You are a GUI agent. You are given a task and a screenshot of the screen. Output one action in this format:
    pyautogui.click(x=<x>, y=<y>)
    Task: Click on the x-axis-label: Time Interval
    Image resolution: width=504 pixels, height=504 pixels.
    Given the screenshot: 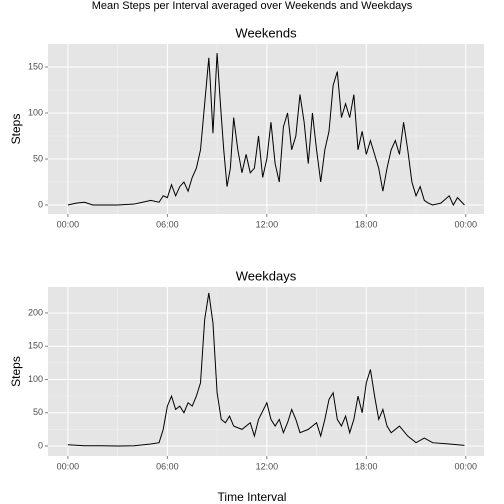 What is the action you would take?
    pyautogui.click(x=252, y=497)
    